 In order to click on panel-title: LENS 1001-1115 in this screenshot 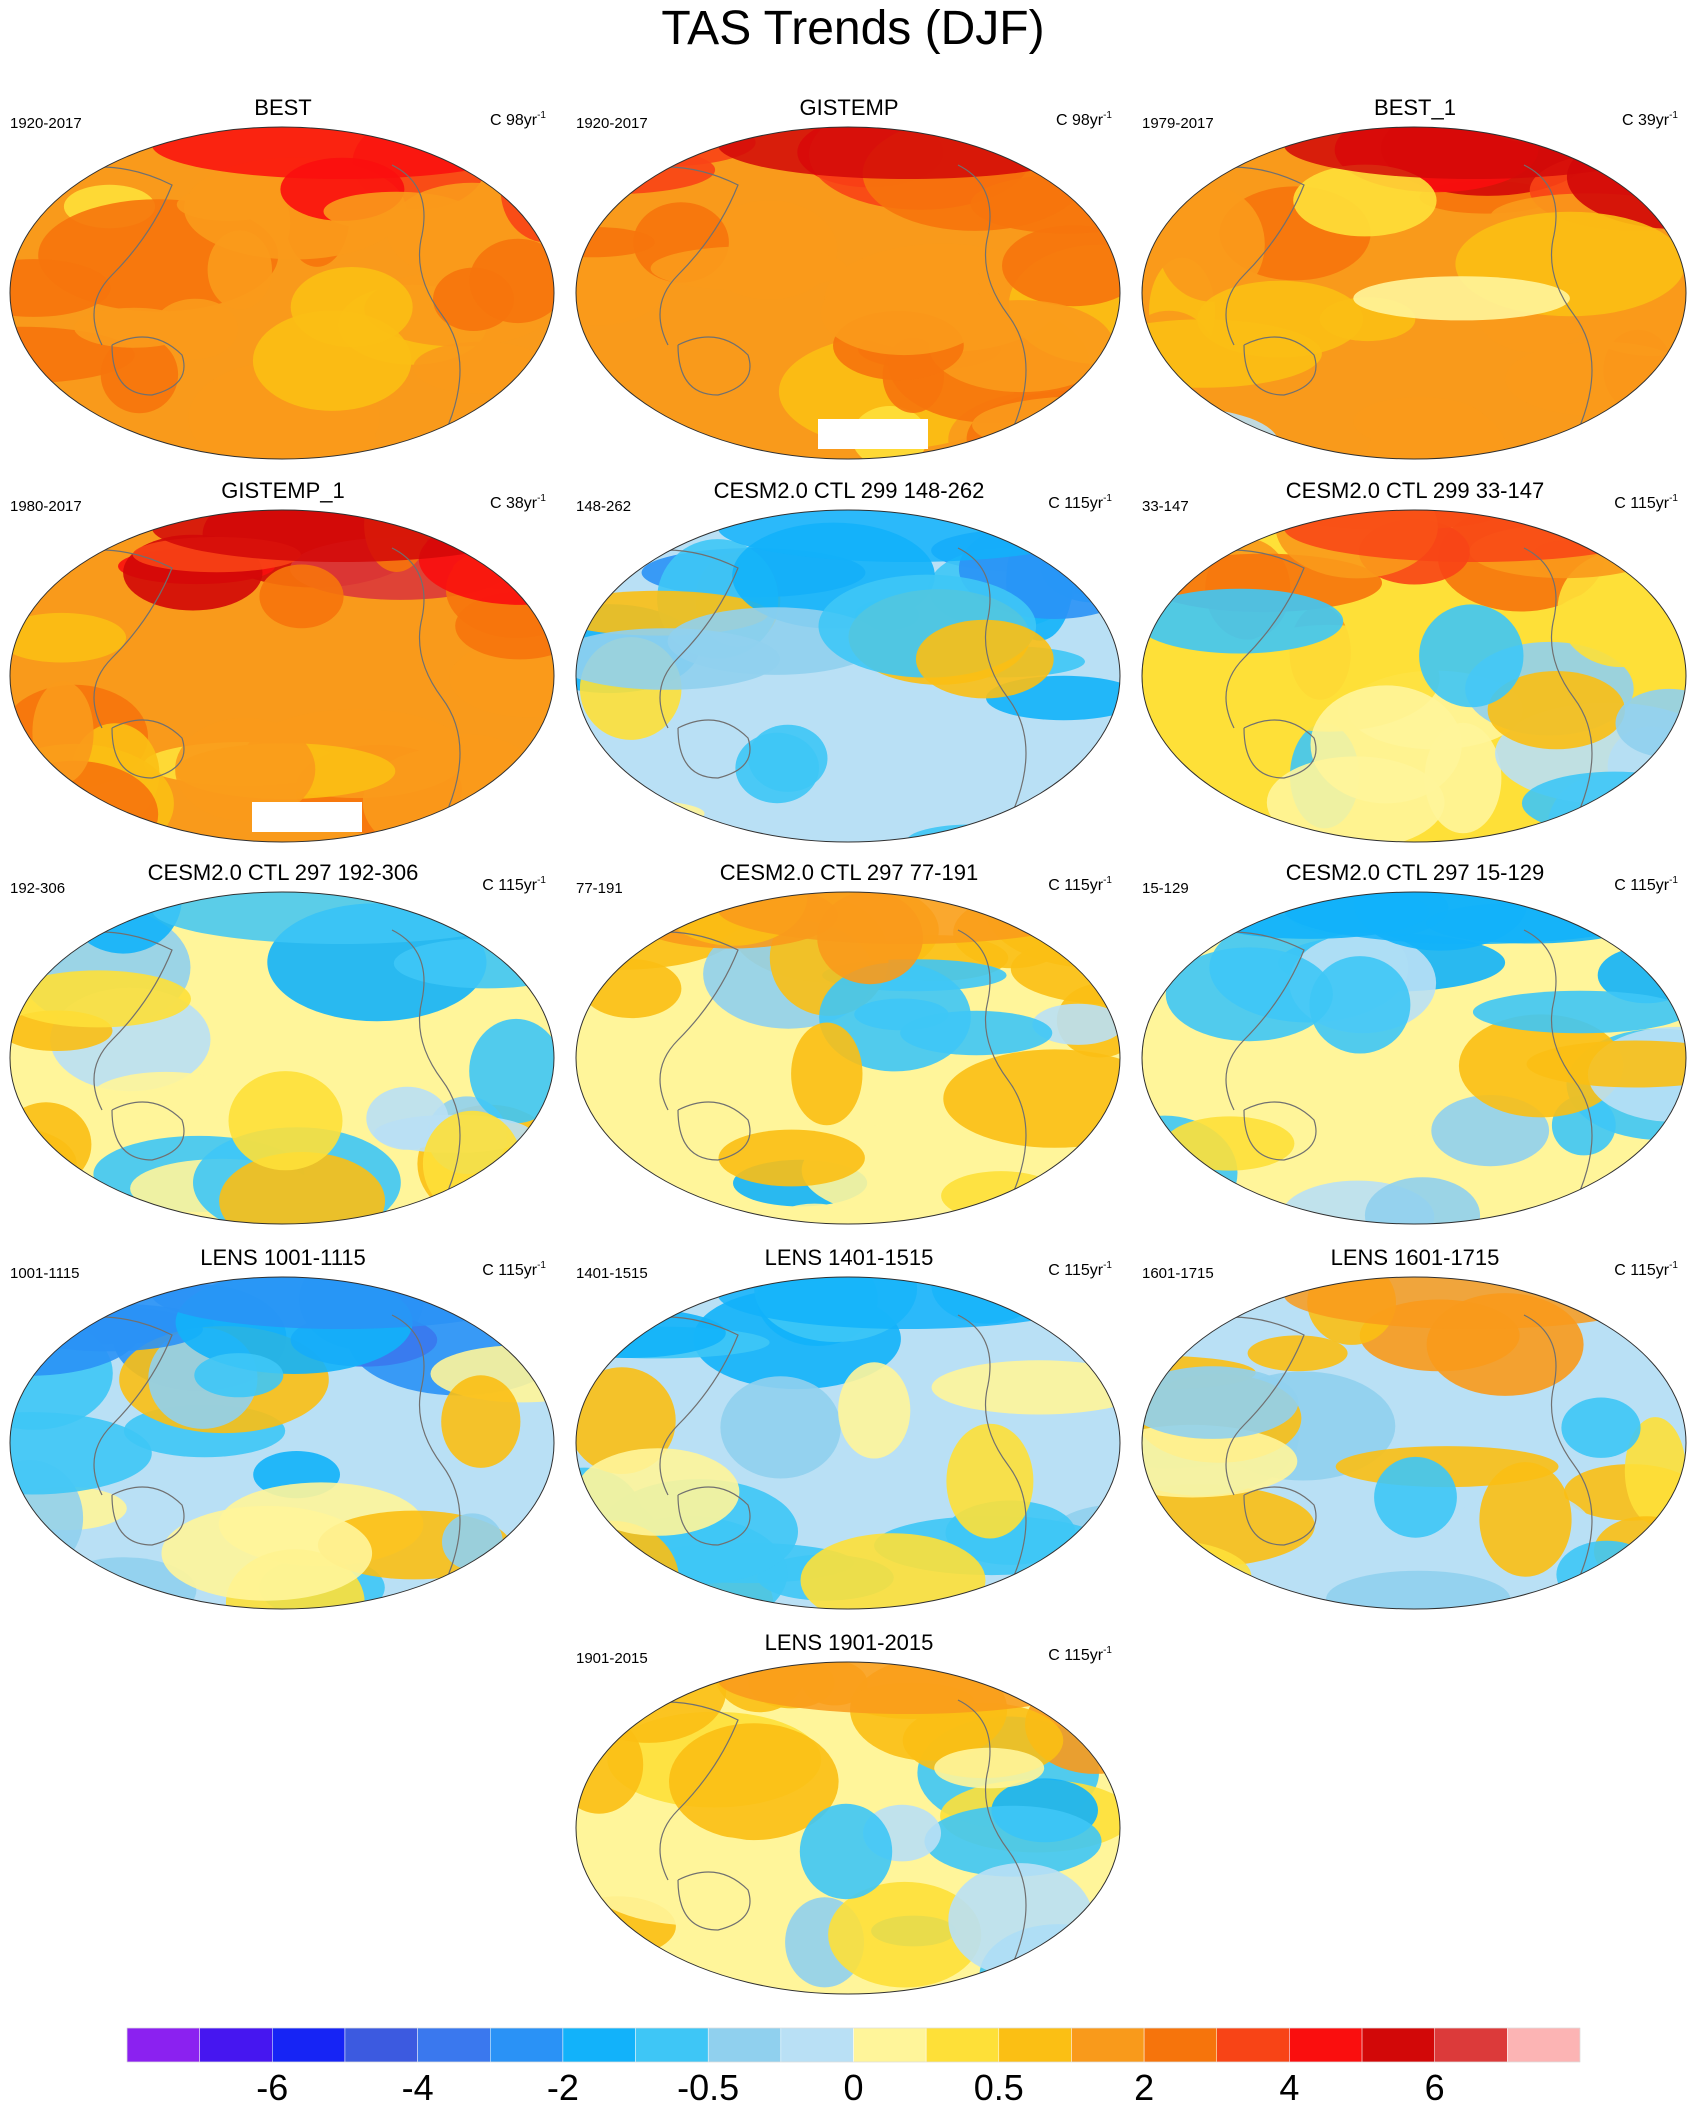, I will do `click(283, 1257)`.